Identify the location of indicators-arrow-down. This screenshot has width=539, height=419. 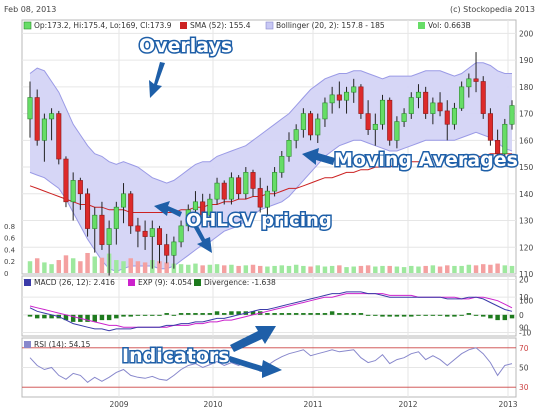
(256, 367).